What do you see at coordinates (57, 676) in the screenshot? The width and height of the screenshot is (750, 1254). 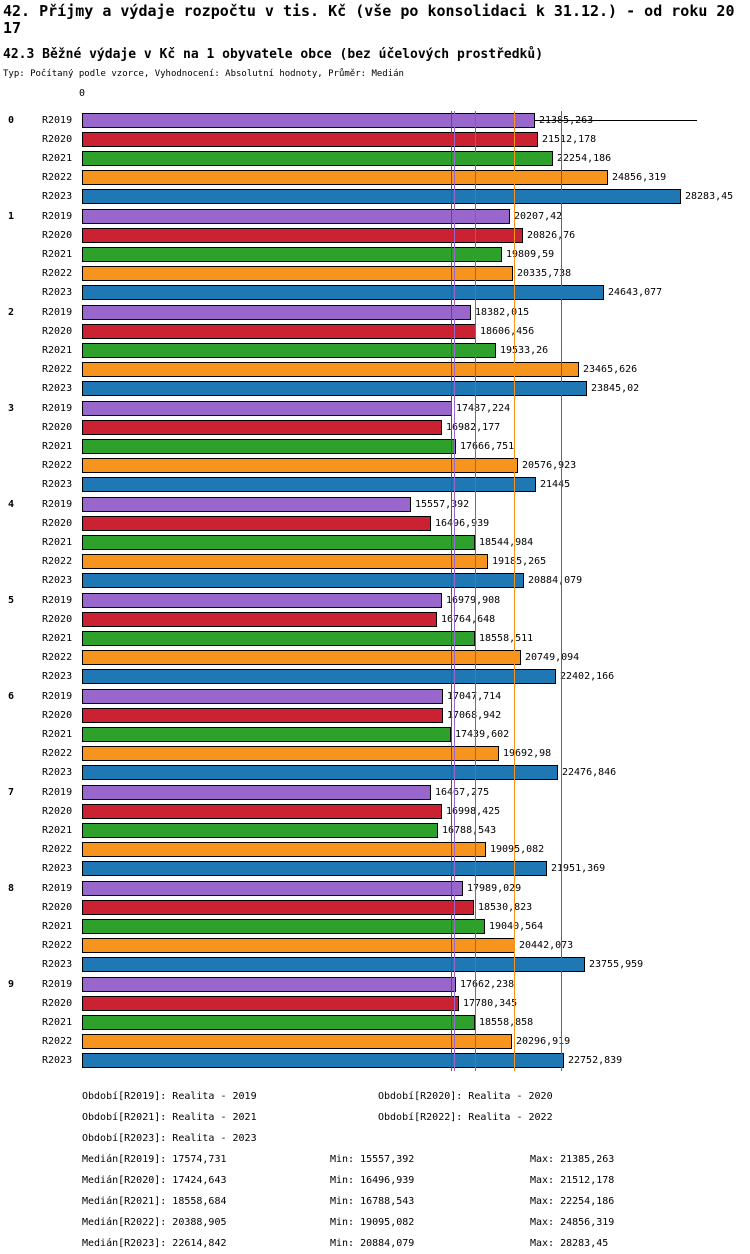 I see `series-label: R2023` at bounding box center [57, 676].